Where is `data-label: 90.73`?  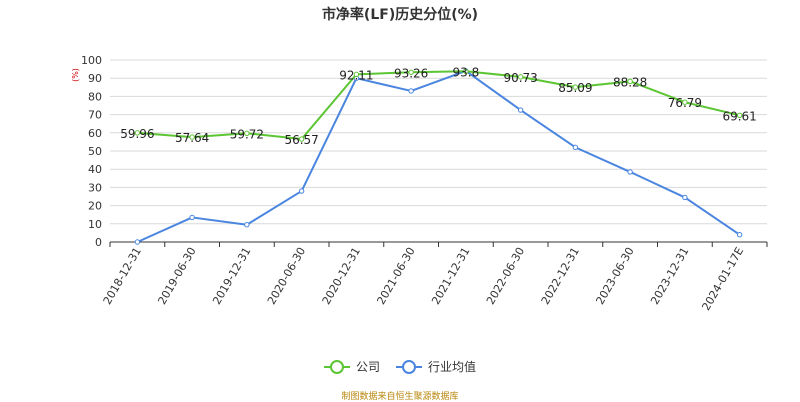
data-label: 90.73 is located at coordinates (520, 78).